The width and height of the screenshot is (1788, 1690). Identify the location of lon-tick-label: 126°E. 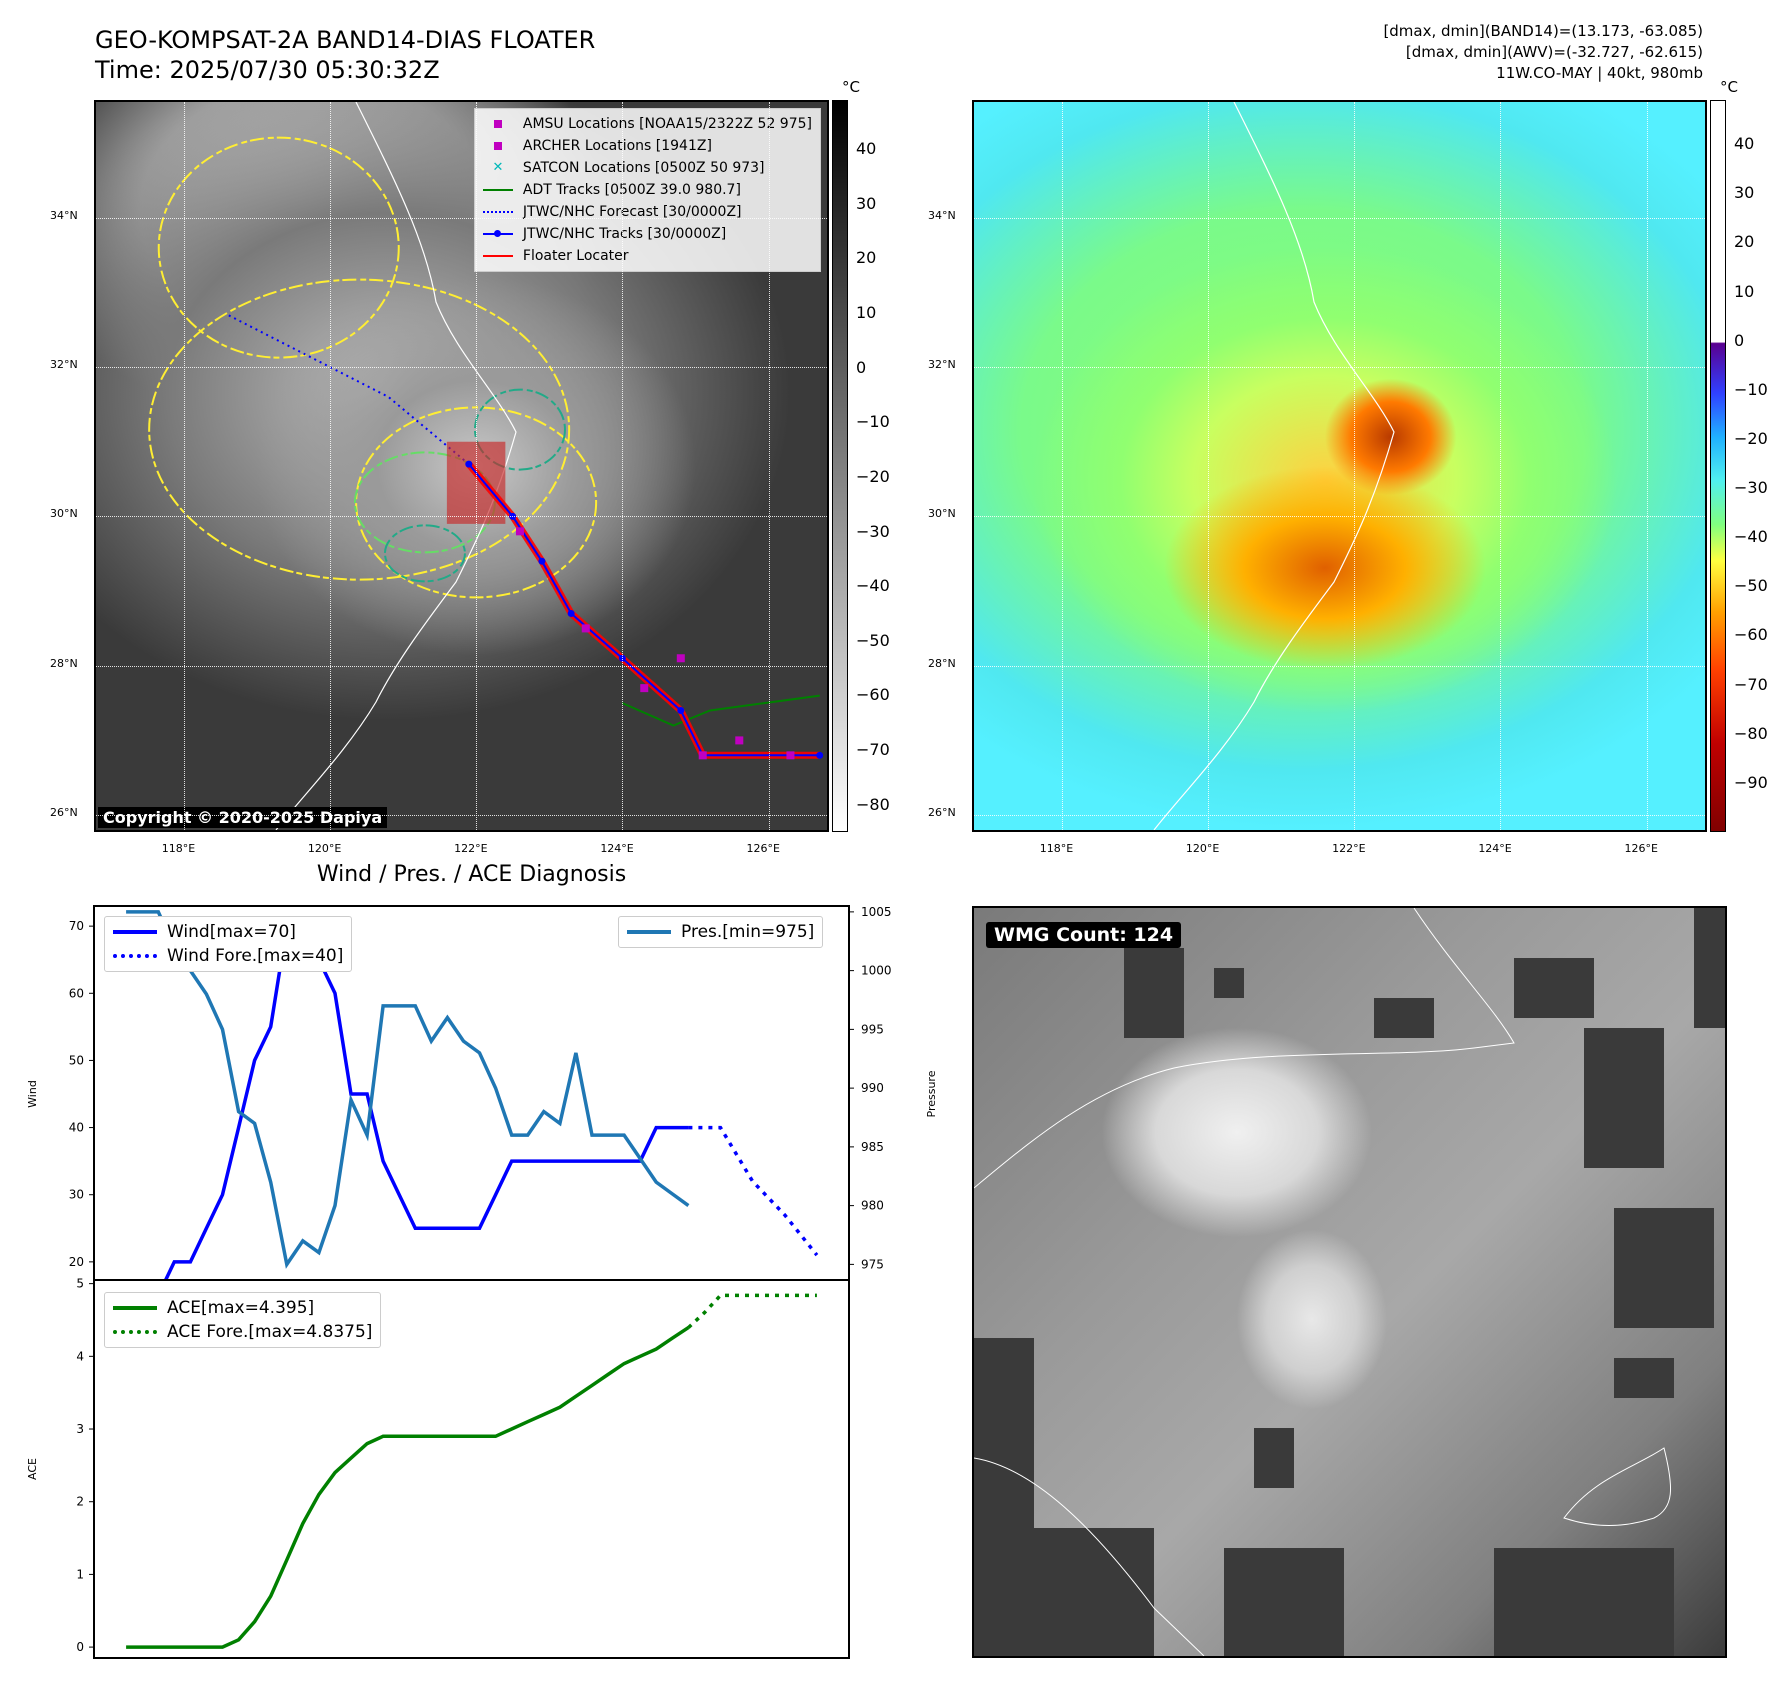
(1641, 848).